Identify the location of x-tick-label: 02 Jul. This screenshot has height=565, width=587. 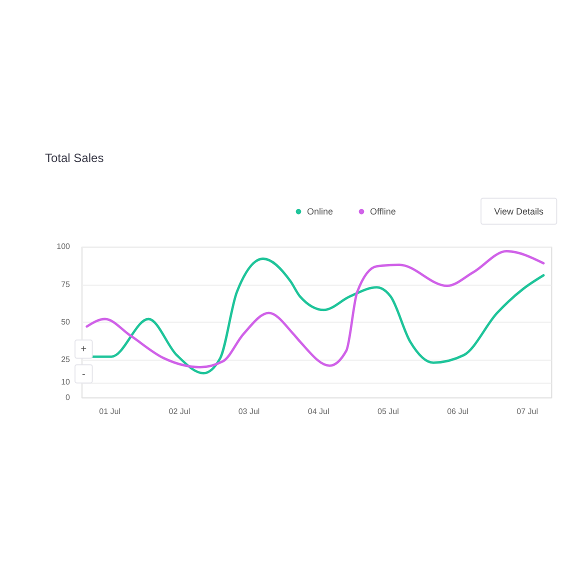
(179, 411).